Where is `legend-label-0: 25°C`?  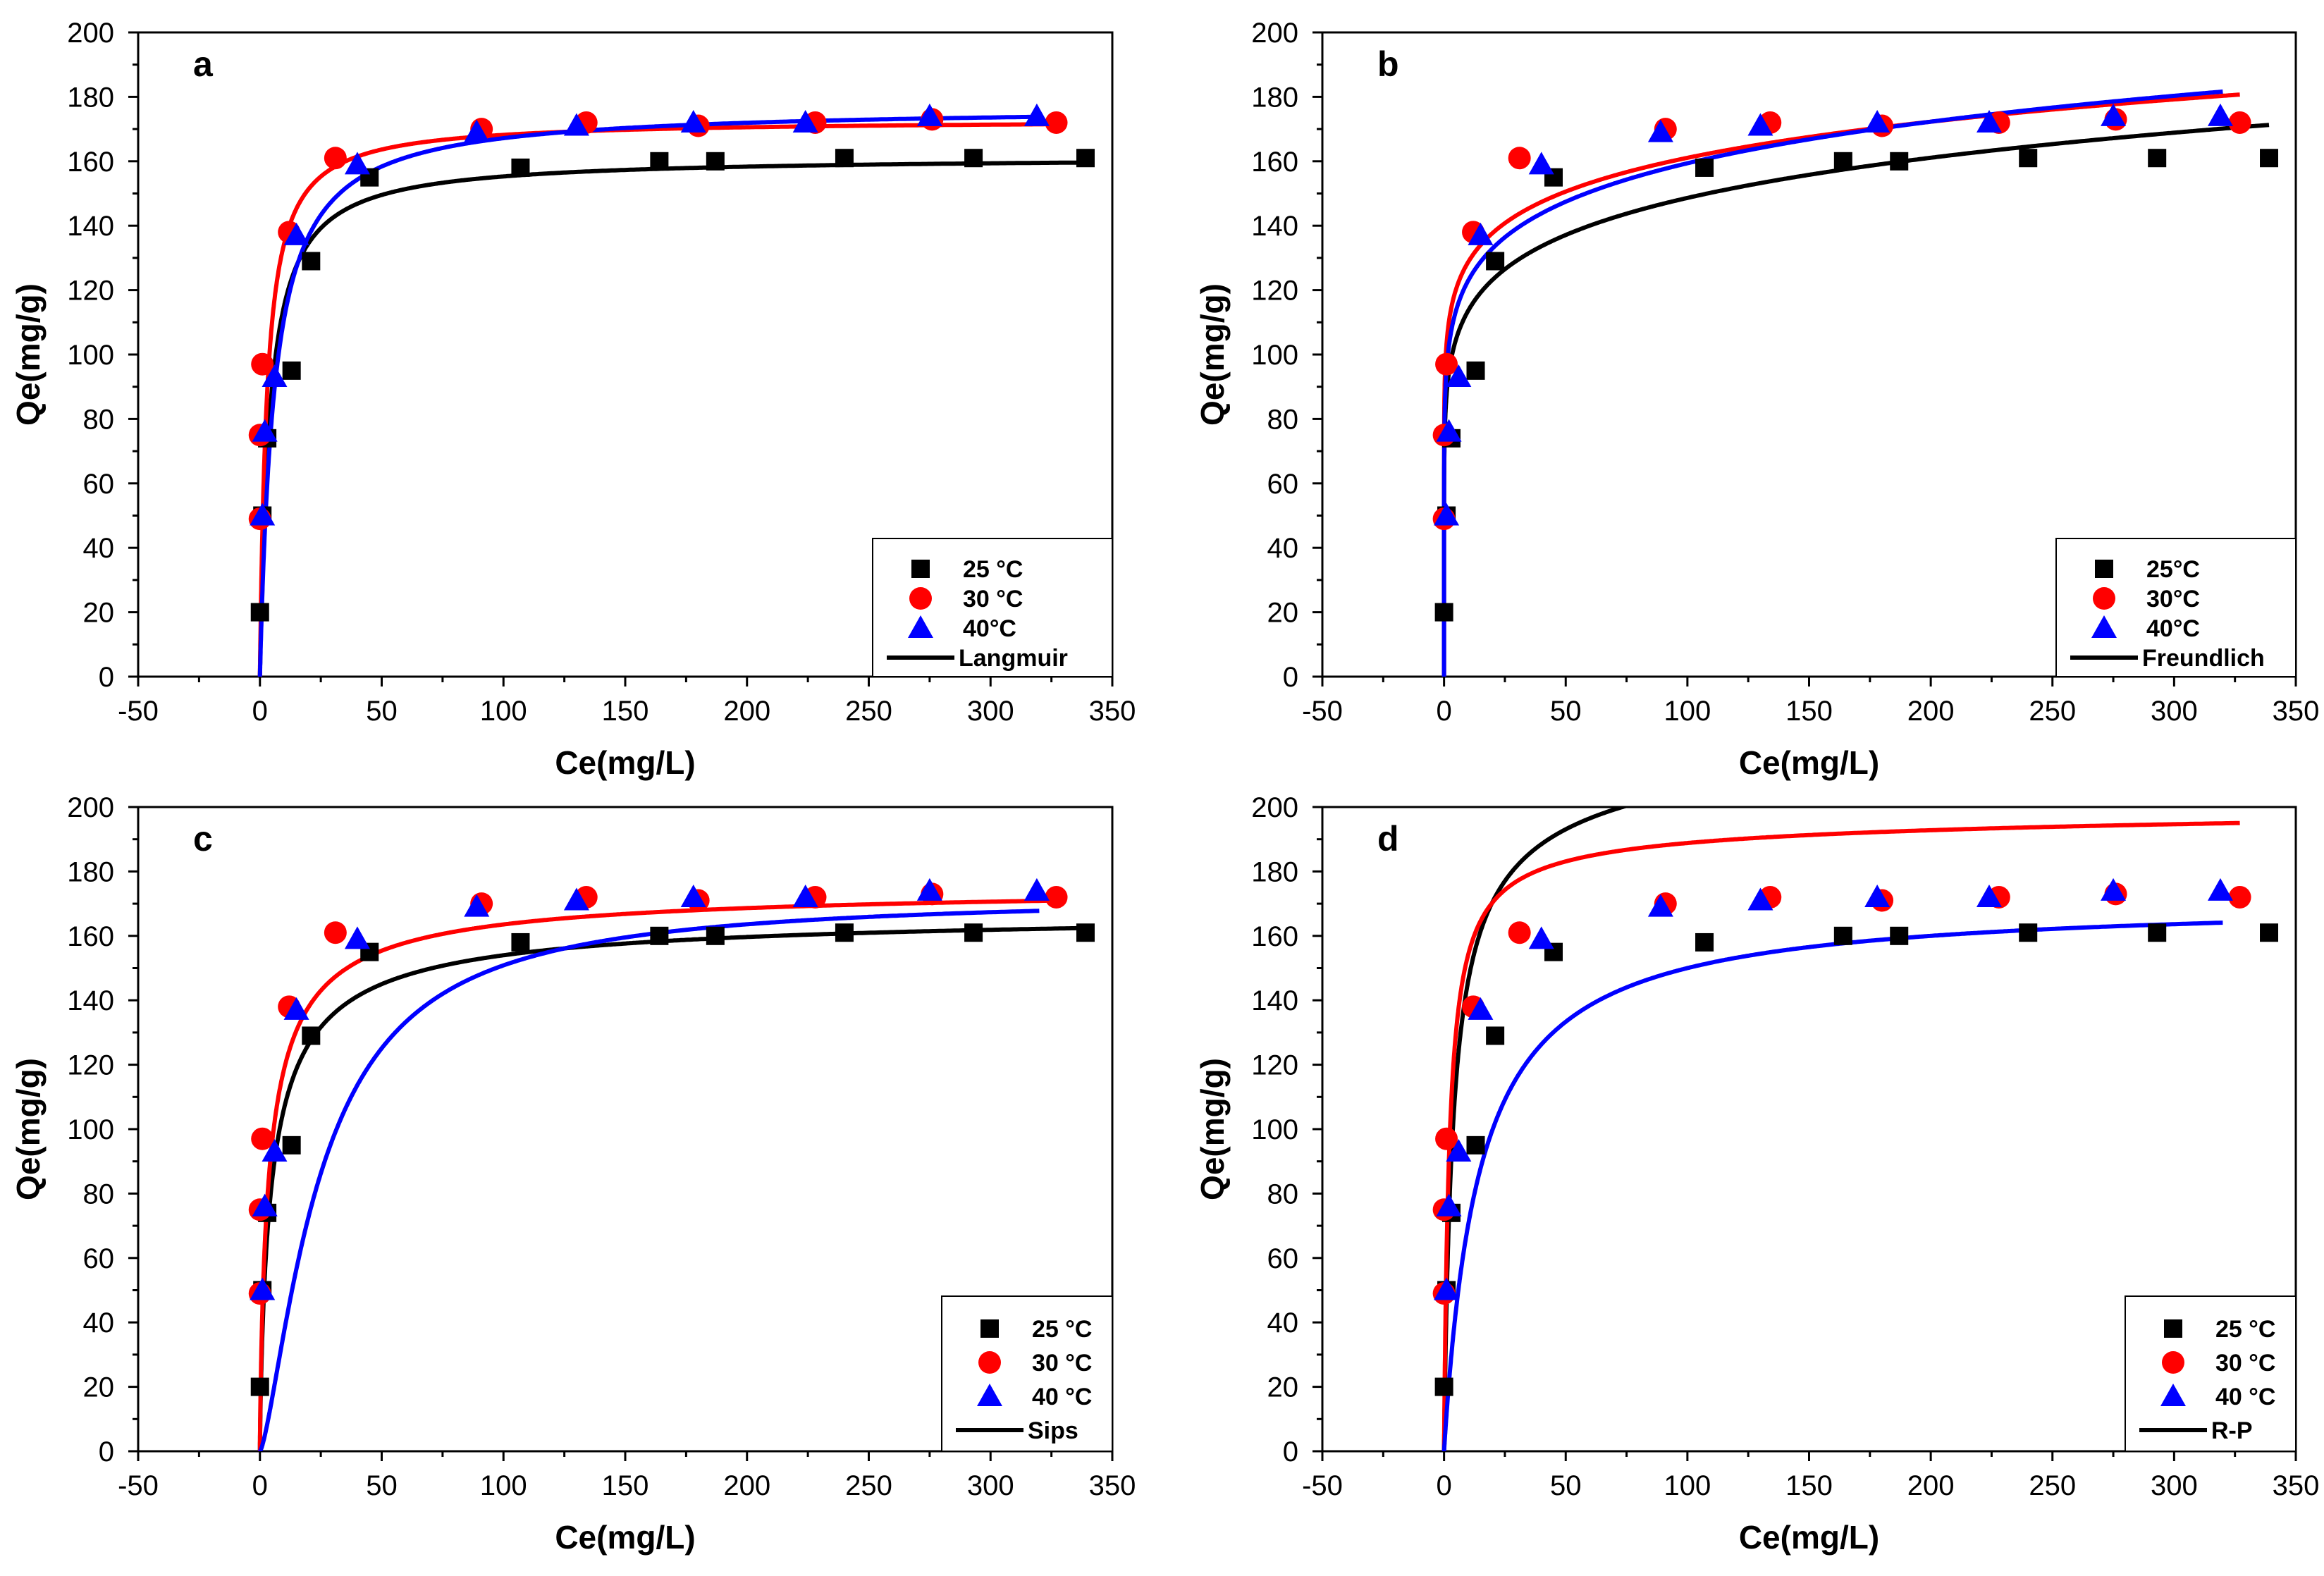 legend-label-0: 25°C is located at coordinates (2173, 569).